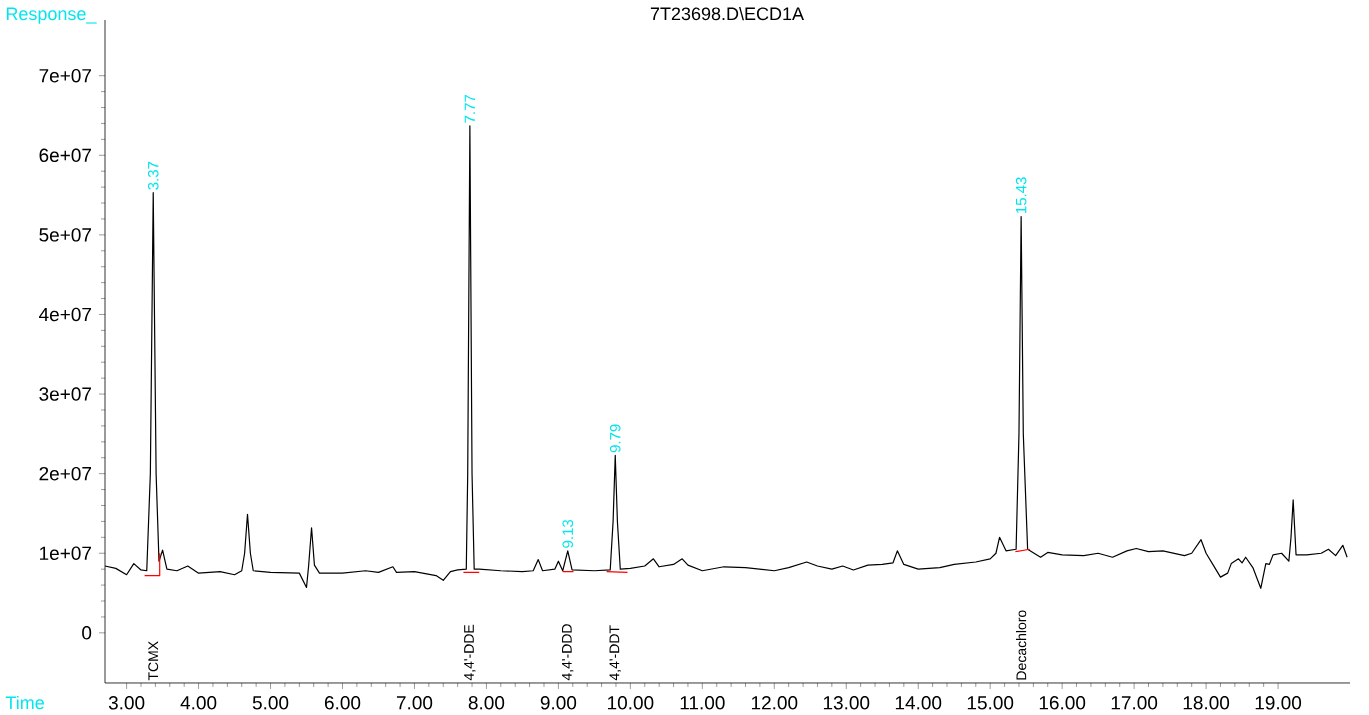  I want to click on x-tick-label: 10.00, so click(631, 703).